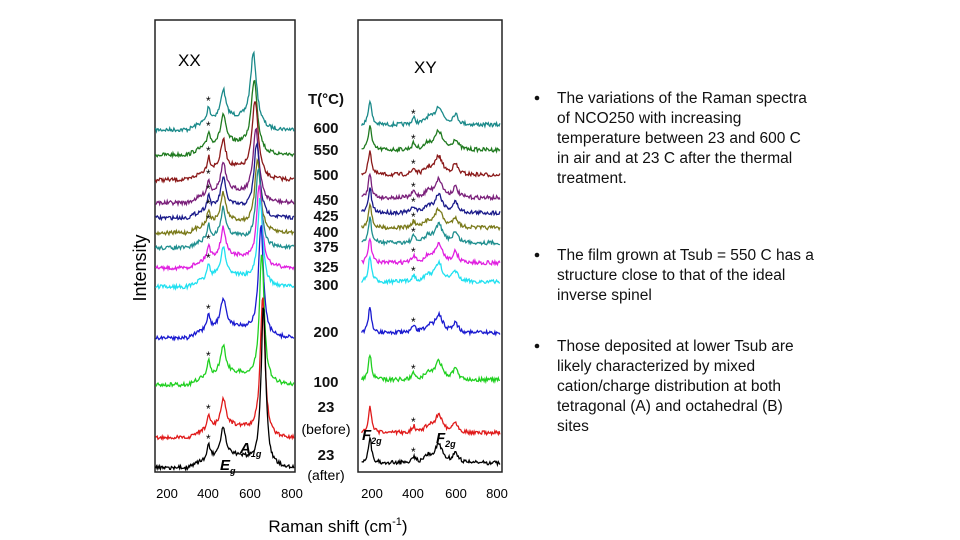  What do you see at coordinates (573, 426) in the screenshot?
I see `bullet-text: sites` at bounding box center [573, 426].